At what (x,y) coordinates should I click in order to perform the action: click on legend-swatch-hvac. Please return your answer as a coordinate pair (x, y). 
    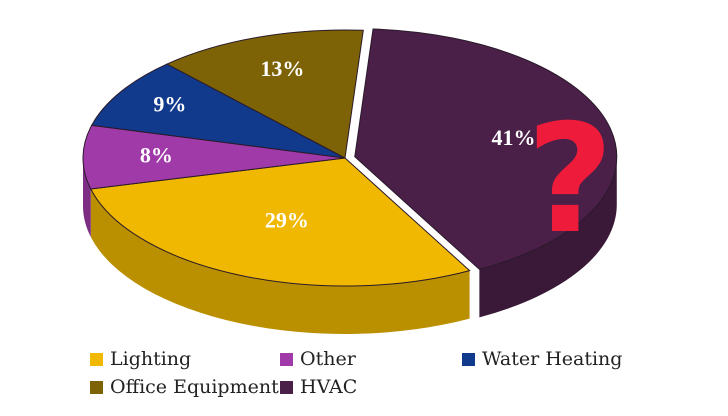
    Looking at the image, I should click on (286, 387).